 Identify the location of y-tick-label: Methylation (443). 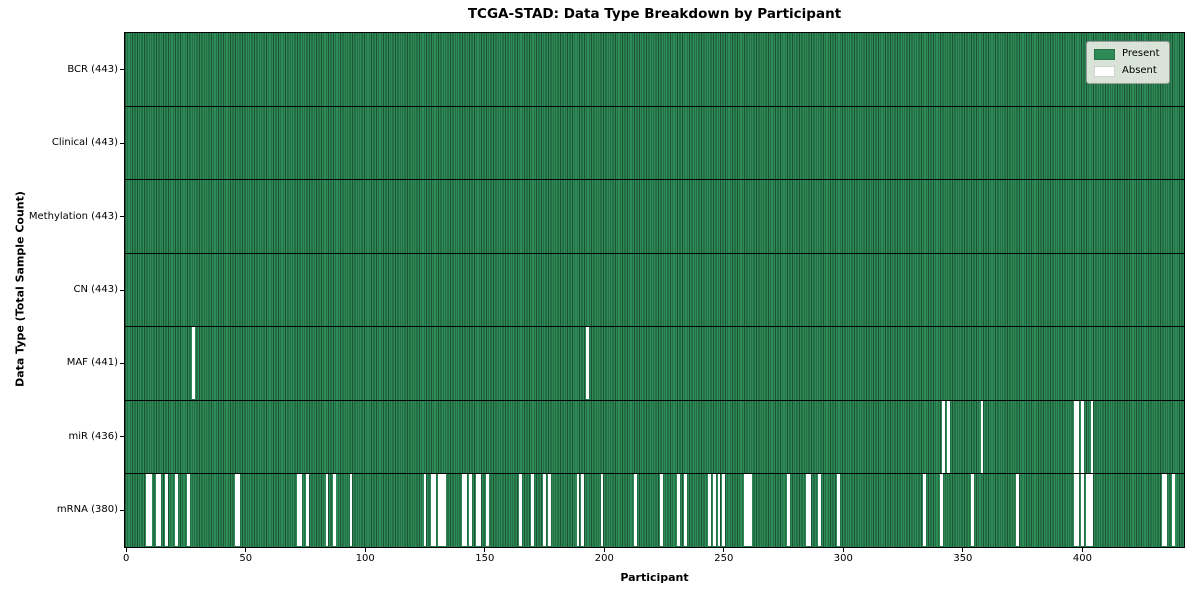
(73, 216).